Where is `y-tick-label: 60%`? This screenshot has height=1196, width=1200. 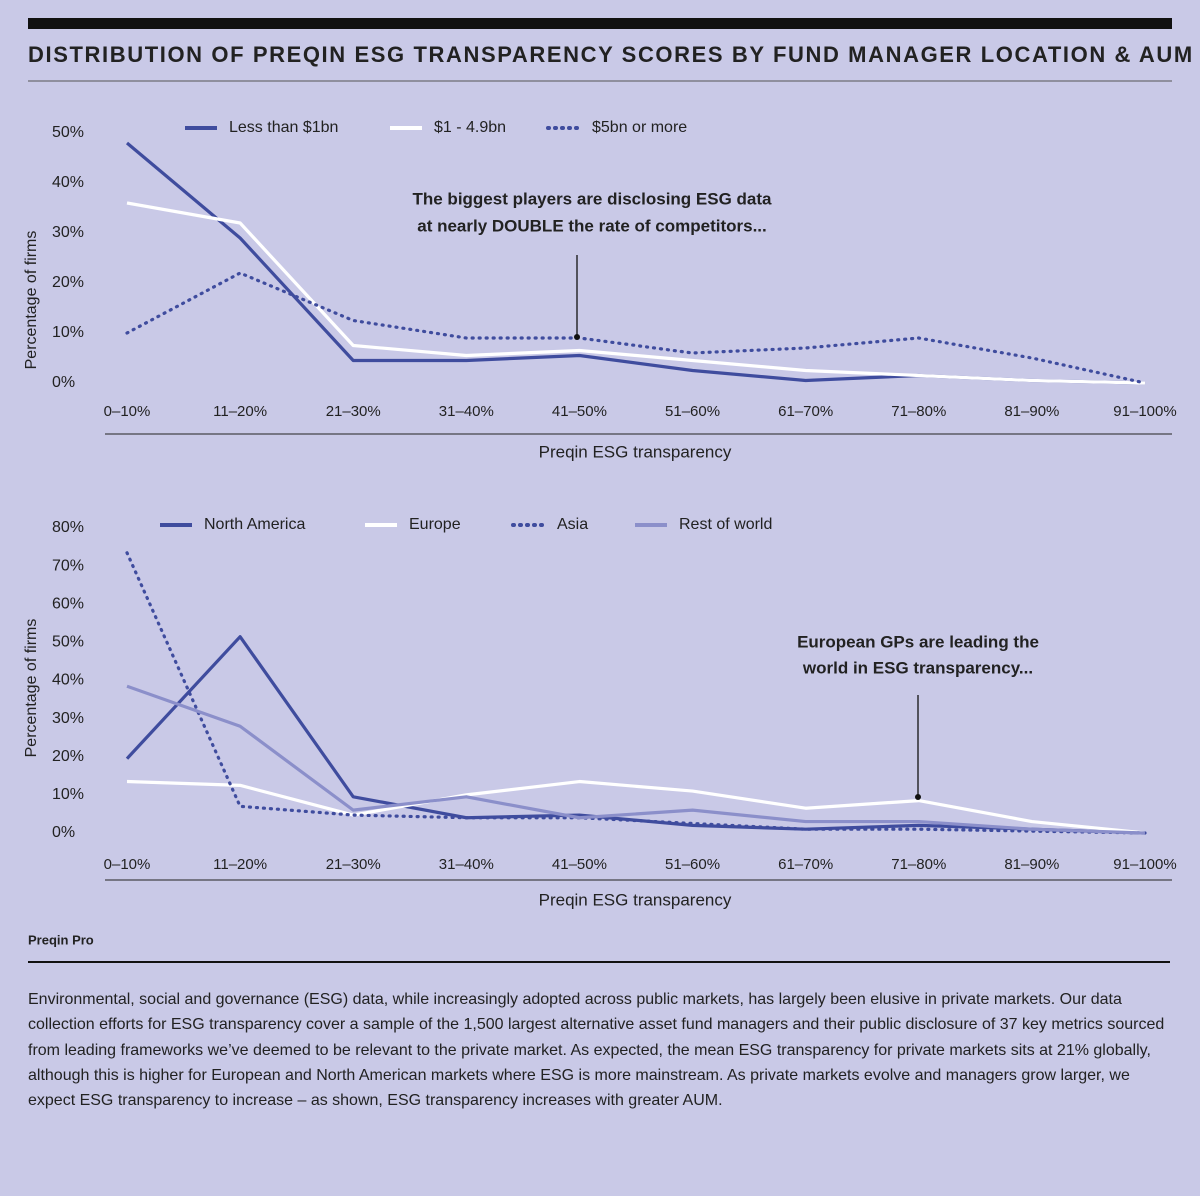
y-tick-label: 60% is located at coordinates (68, 603).